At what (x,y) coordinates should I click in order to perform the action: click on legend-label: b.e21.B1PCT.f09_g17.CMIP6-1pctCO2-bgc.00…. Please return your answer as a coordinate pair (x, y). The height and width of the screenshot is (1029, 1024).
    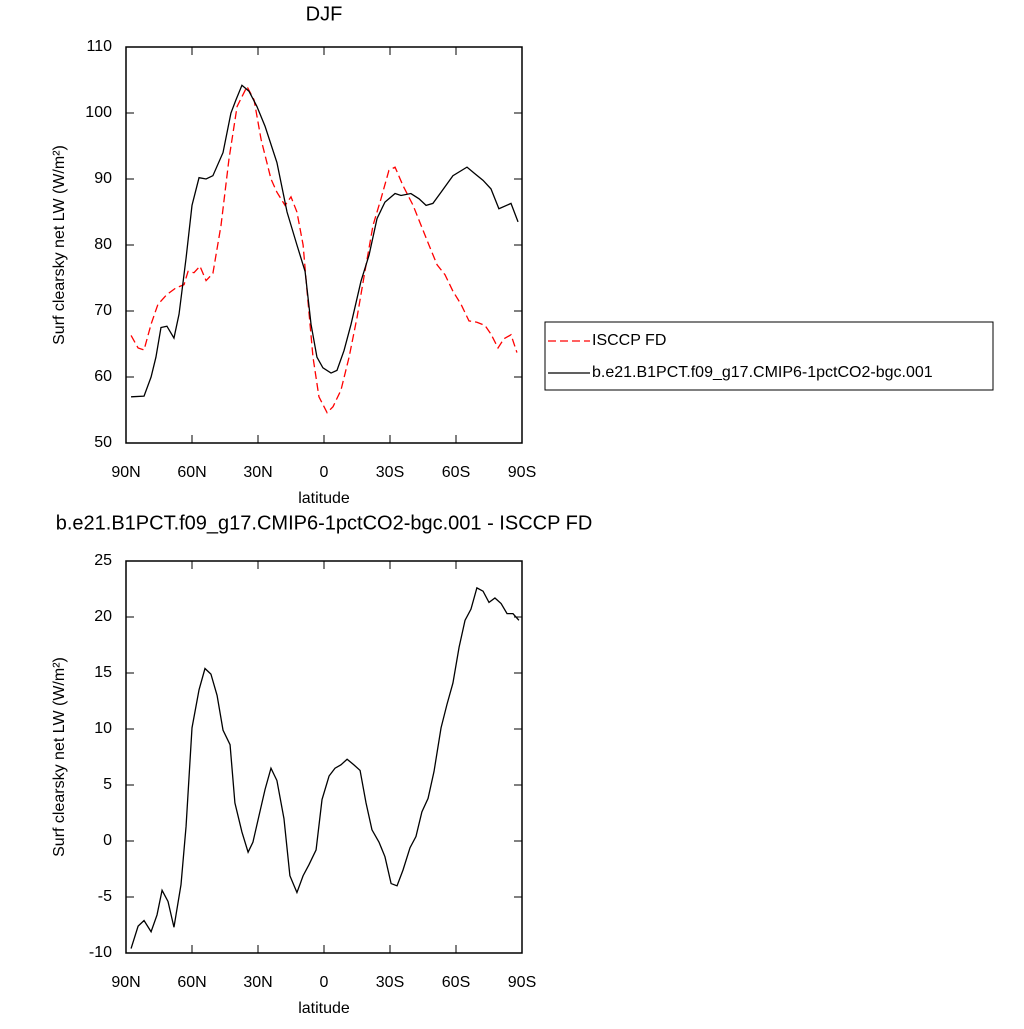
    Looking at the image, I should click on (762, 372).